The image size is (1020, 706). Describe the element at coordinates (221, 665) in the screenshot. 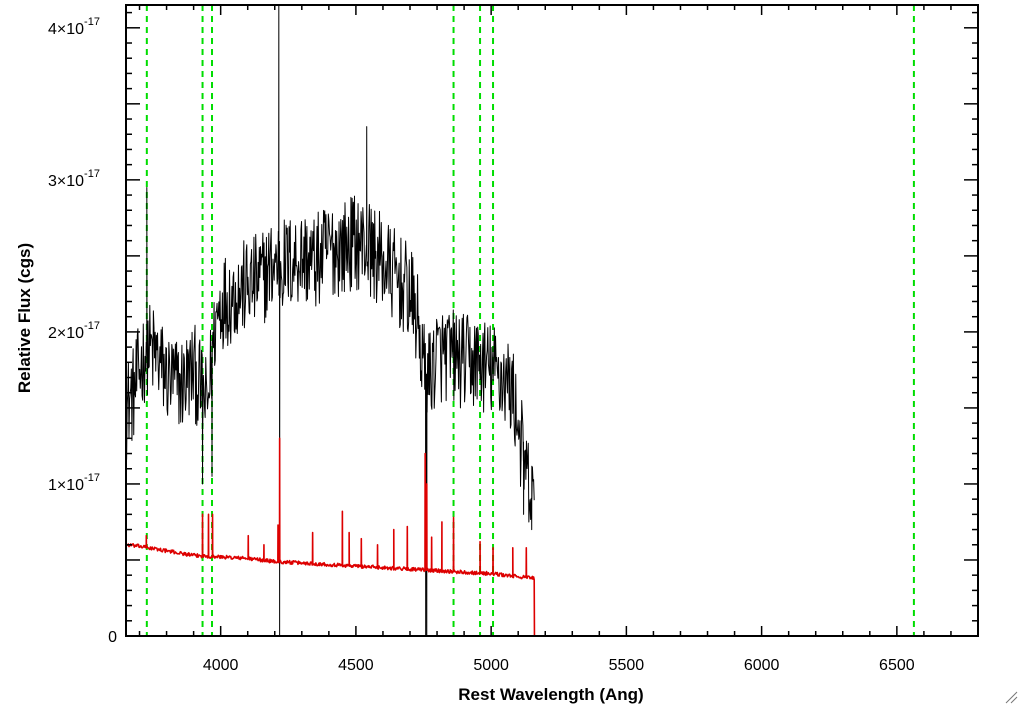

I see `x-tick-label: 4000` at that location.